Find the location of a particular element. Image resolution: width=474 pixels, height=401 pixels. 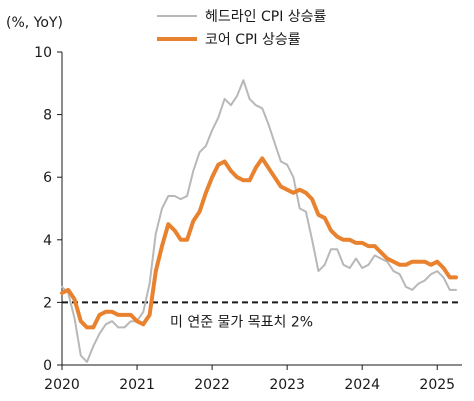

x-tick-label: 2021 is located at coordinates (137, 385).